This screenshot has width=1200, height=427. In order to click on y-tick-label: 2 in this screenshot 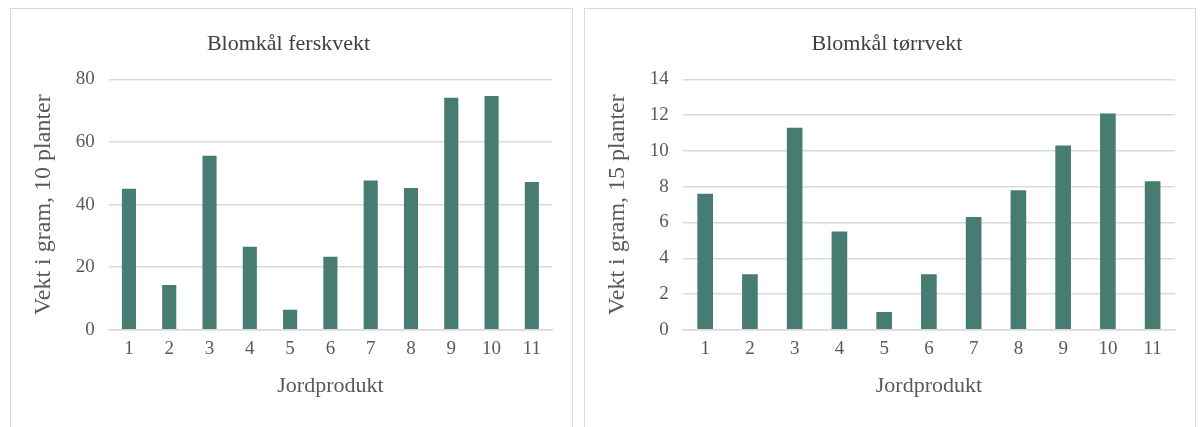, I will do `click(664, 293)`.